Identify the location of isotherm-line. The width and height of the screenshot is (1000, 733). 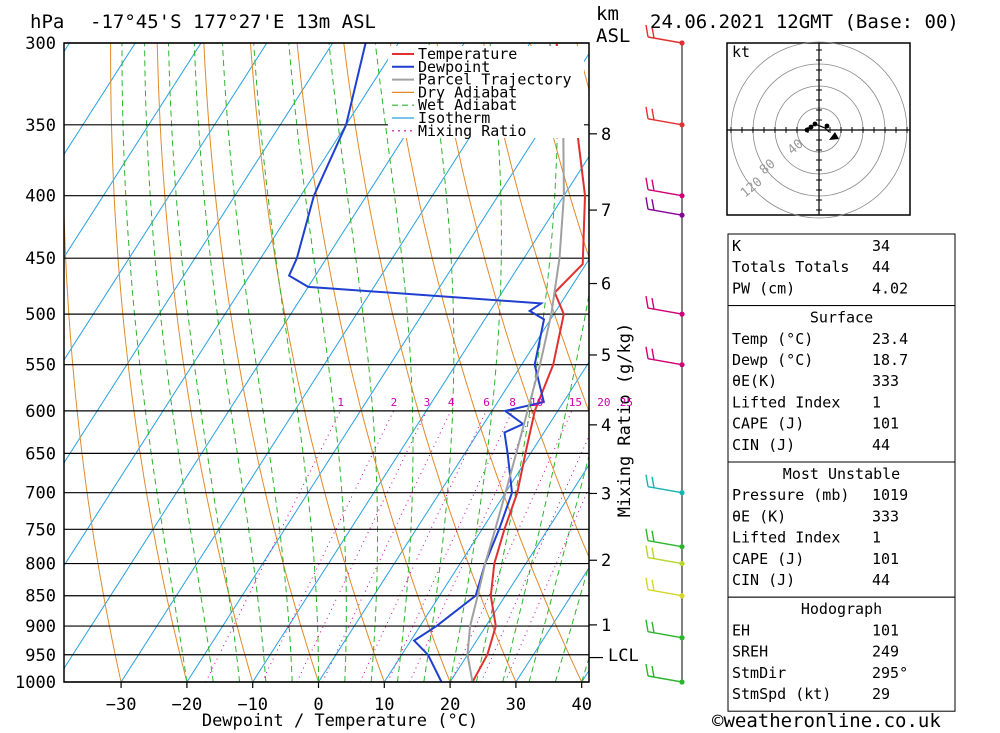
(519, 573).